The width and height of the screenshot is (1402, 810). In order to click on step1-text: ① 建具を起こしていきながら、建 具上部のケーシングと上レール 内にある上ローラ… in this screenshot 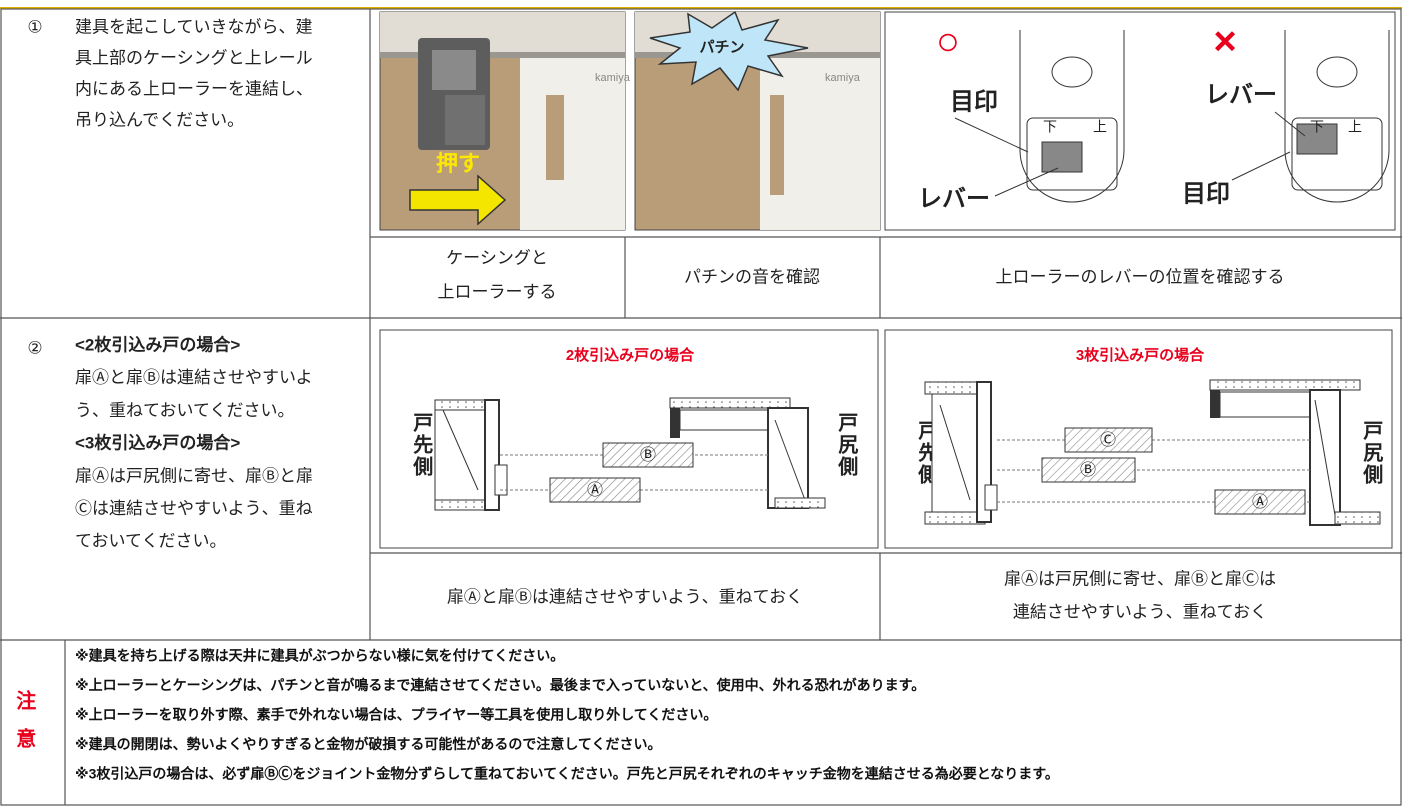, I will do `click(170, 73)`.